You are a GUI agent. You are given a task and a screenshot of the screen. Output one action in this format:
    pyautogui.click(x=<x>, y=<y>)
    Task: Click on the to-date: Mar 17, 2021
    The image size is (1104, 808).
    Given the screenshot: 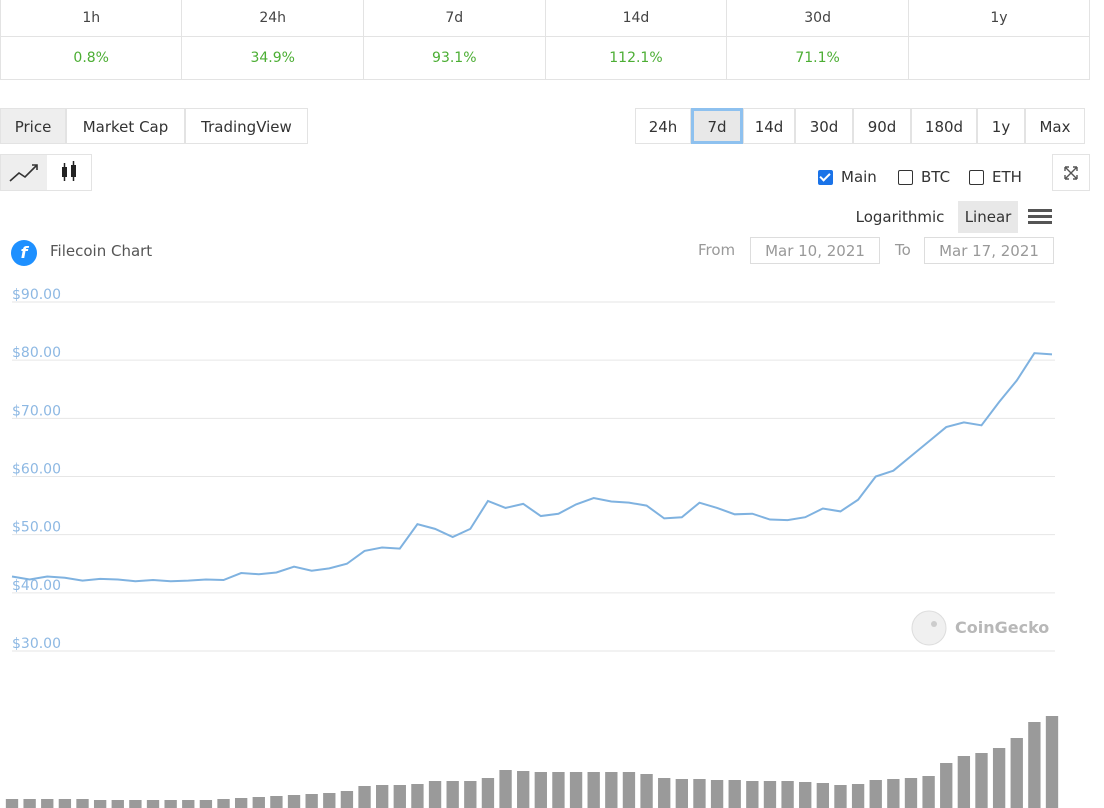 What is the action you would take?
    pyautogui.click(x=989, y=250)
    